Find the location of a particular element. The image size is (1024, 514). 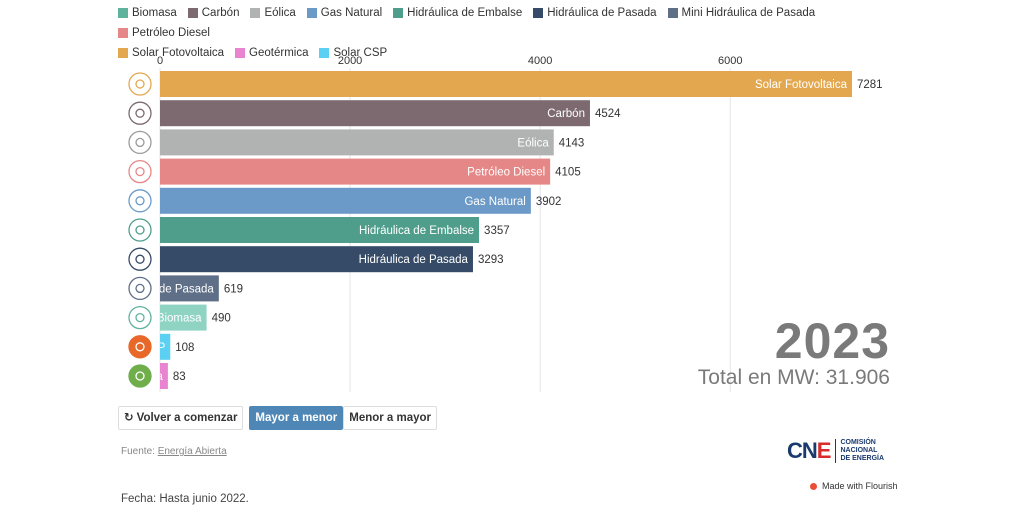

flourish-icon is located at coordinates (813, 486).